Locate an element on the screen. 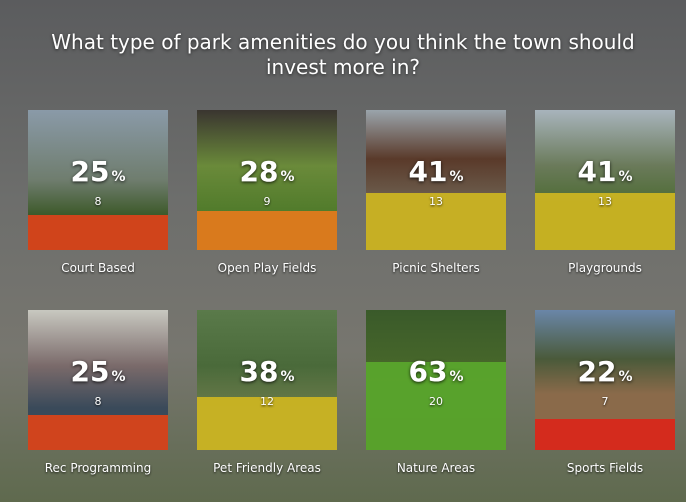 Image resolution: width=686 pixels, height=502 pixels. percent-value: 22 is located at coordinates (597, 371).